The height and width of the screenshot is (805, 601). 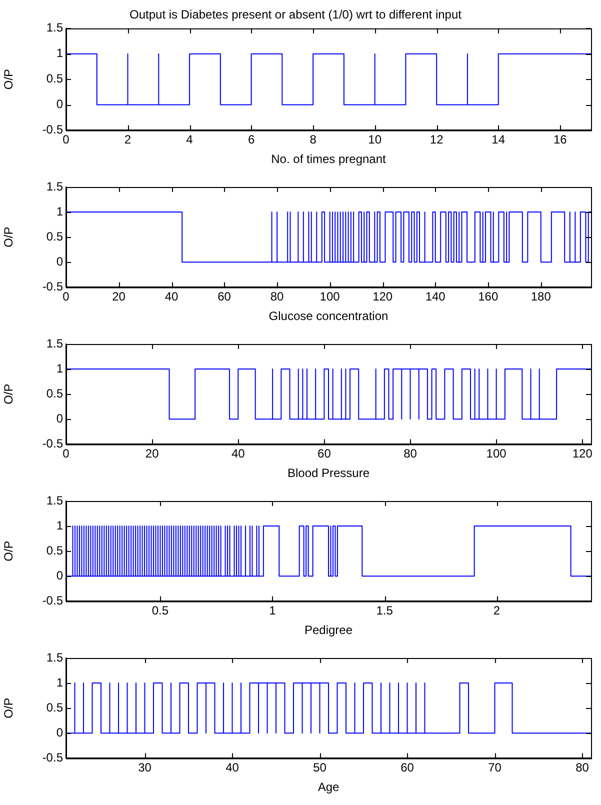 What do you see at coordinates (272, 611) in the screenshot?
I see `x-tick-label: 1` at bounding box center [272, 611].